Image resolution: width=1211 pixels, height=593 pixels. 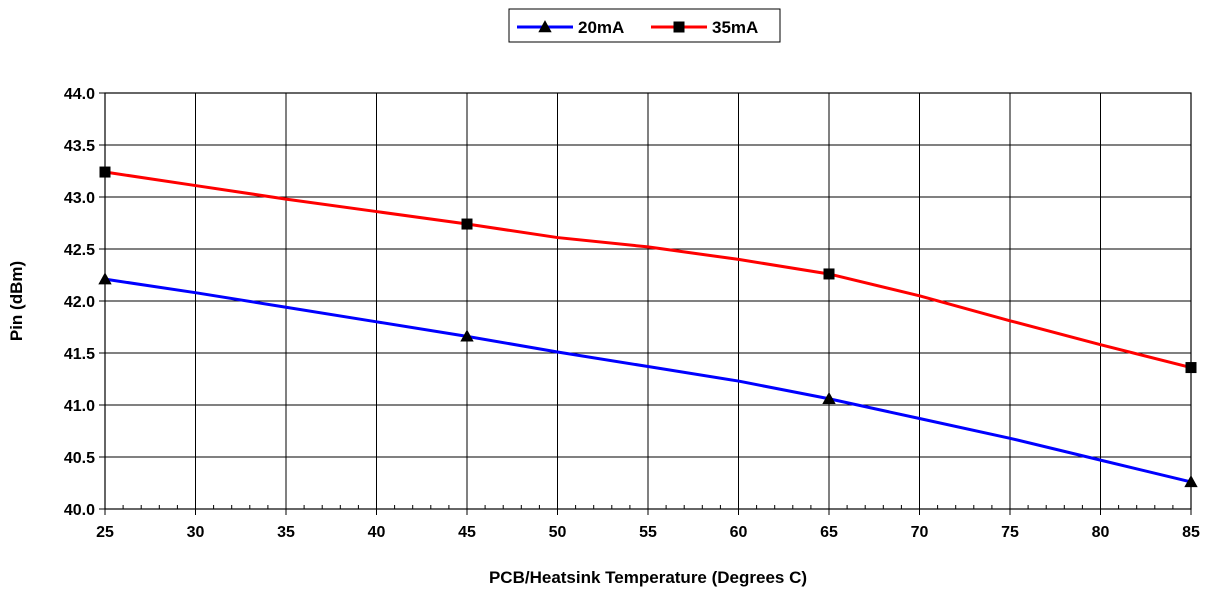 What do you see at coordinates (644, 25) in the screenshot?
I see `legend: 20mA 35mA` at bounding box center [644, 25].